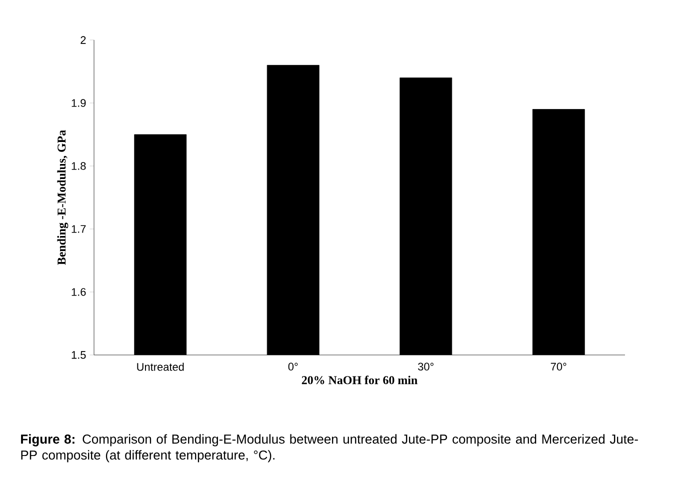 The width and height of the screenshot is (678, 484). Describe the element at coordinates (329, 448) in the screenshot. I see `text: Figure 8: Comparison of Bending-E-Modulus between untreated Jute-PP composite and Mercerized Jute-PP composite (at different temperature, °C).` at that location.